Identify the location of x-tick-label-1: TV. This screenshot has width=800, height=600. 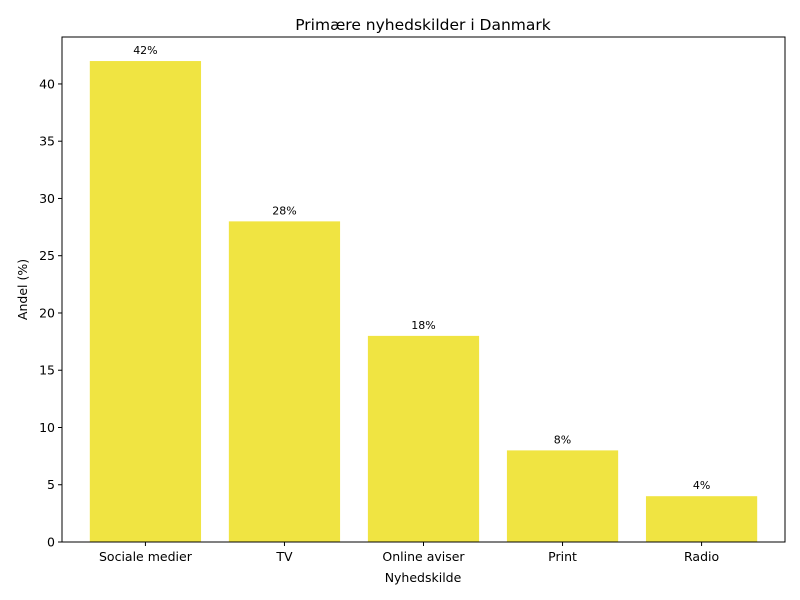
(284, 556).